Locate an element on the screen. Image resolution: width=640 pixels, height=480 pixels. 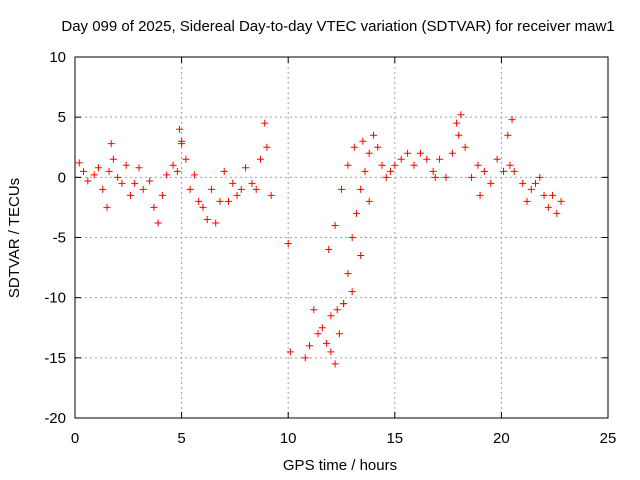
x-tick-label: 20 is located at coordinates (501, 438).